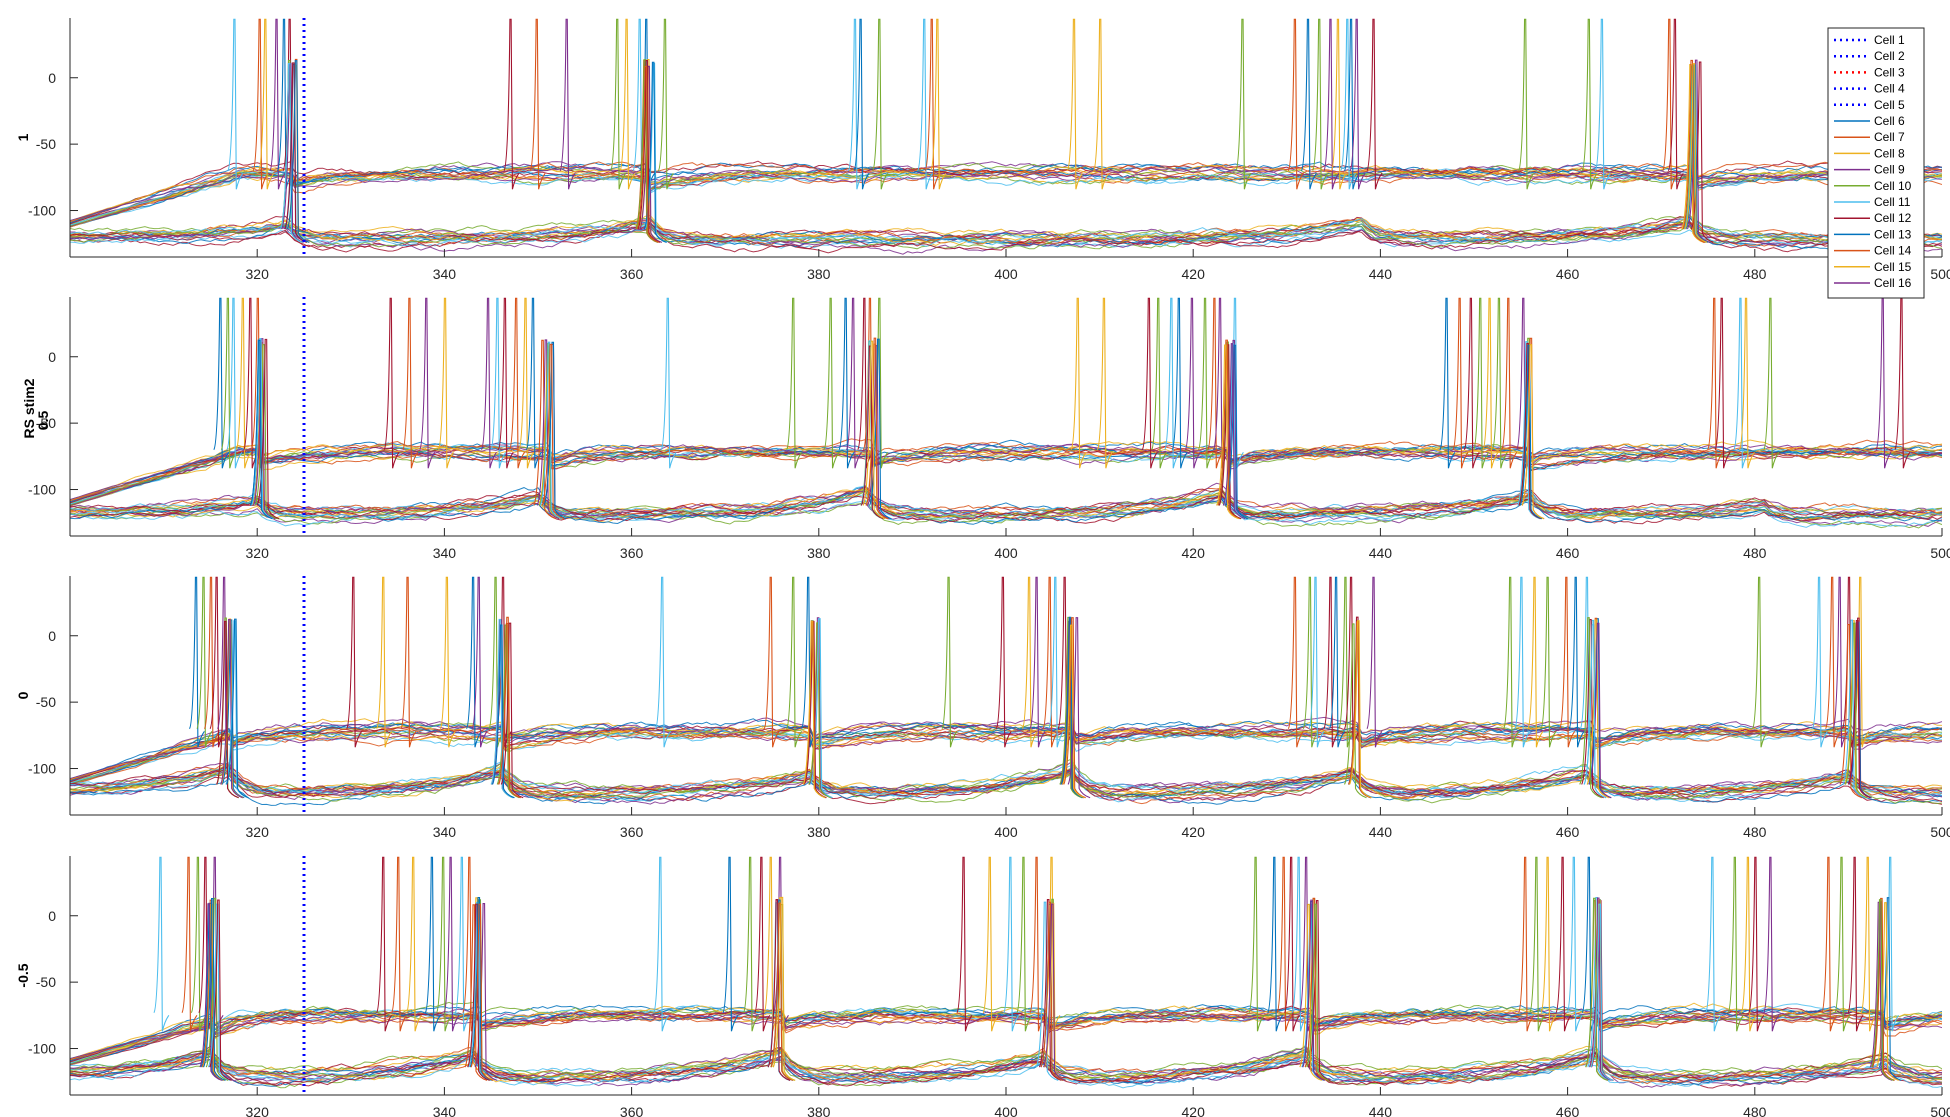 This screenshot has height=1117, width=1950. What do you see at coordinates (632, 1110) in the screenshot?
I see `x-tick-label-panel-4: 360` at bounding box center [632, 1110].